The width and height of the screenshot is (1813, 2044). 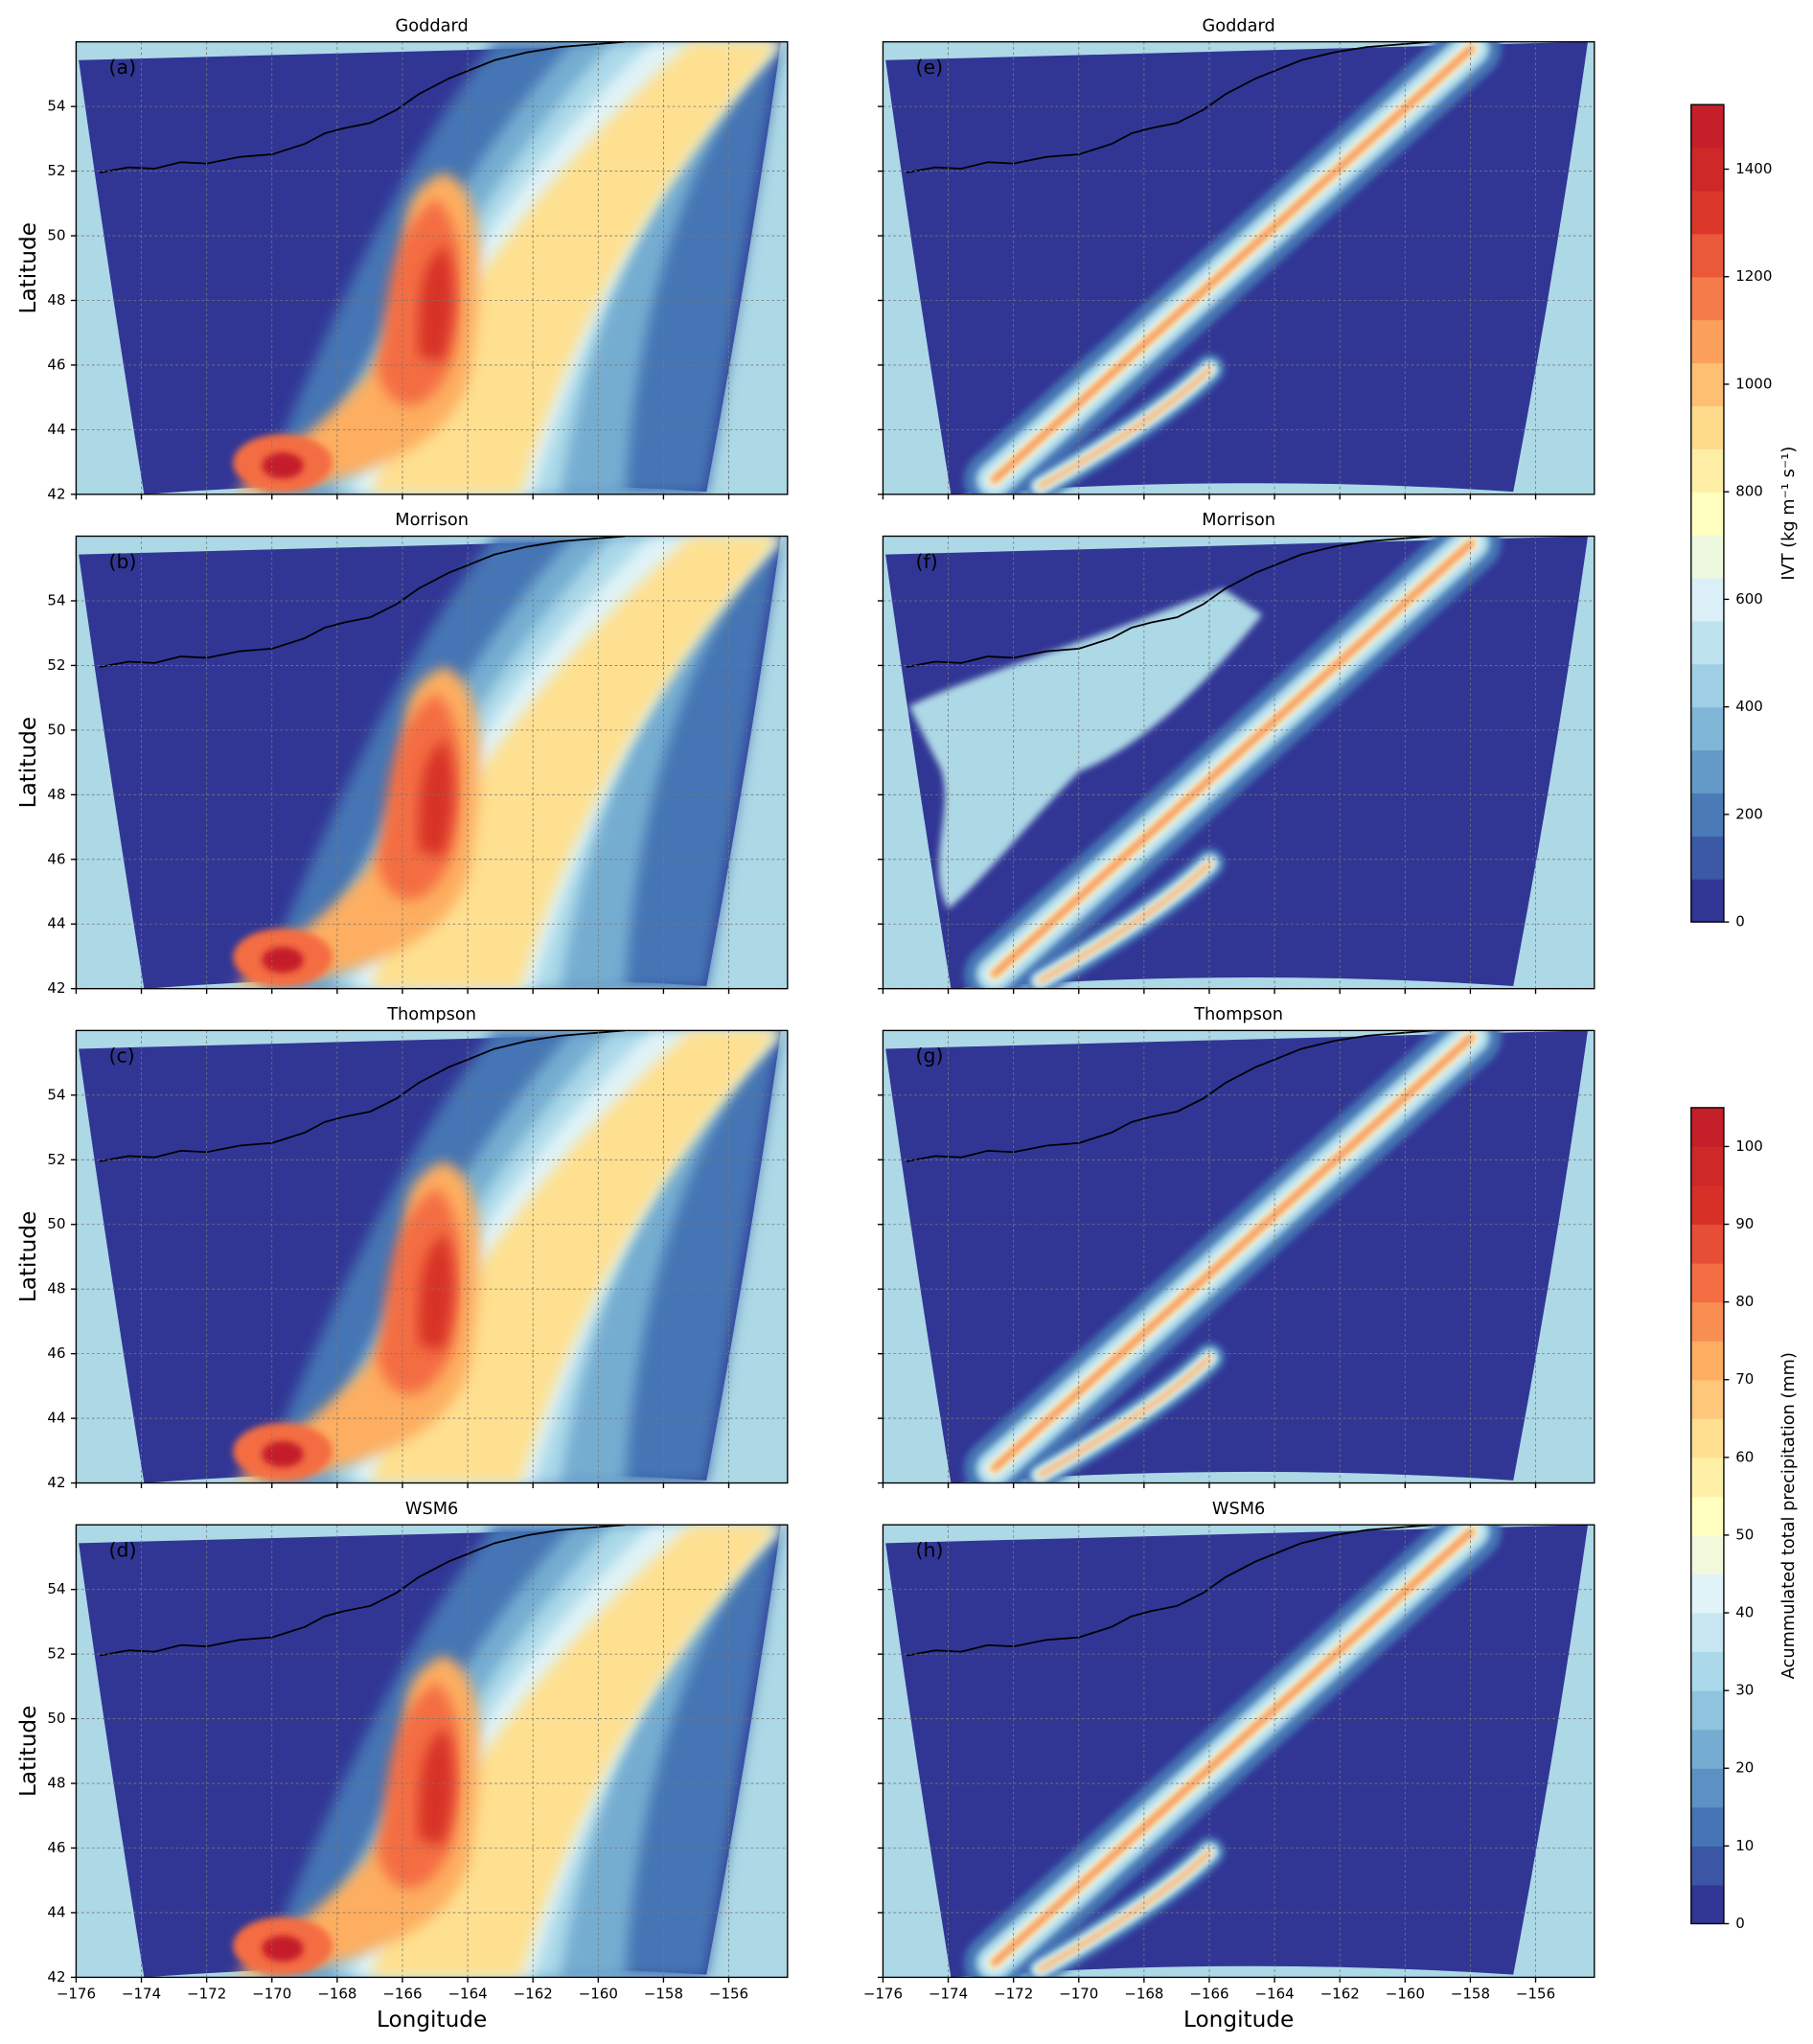 I want to click on colorbar-tick-label: 1400, so click(x=1753, y=168).